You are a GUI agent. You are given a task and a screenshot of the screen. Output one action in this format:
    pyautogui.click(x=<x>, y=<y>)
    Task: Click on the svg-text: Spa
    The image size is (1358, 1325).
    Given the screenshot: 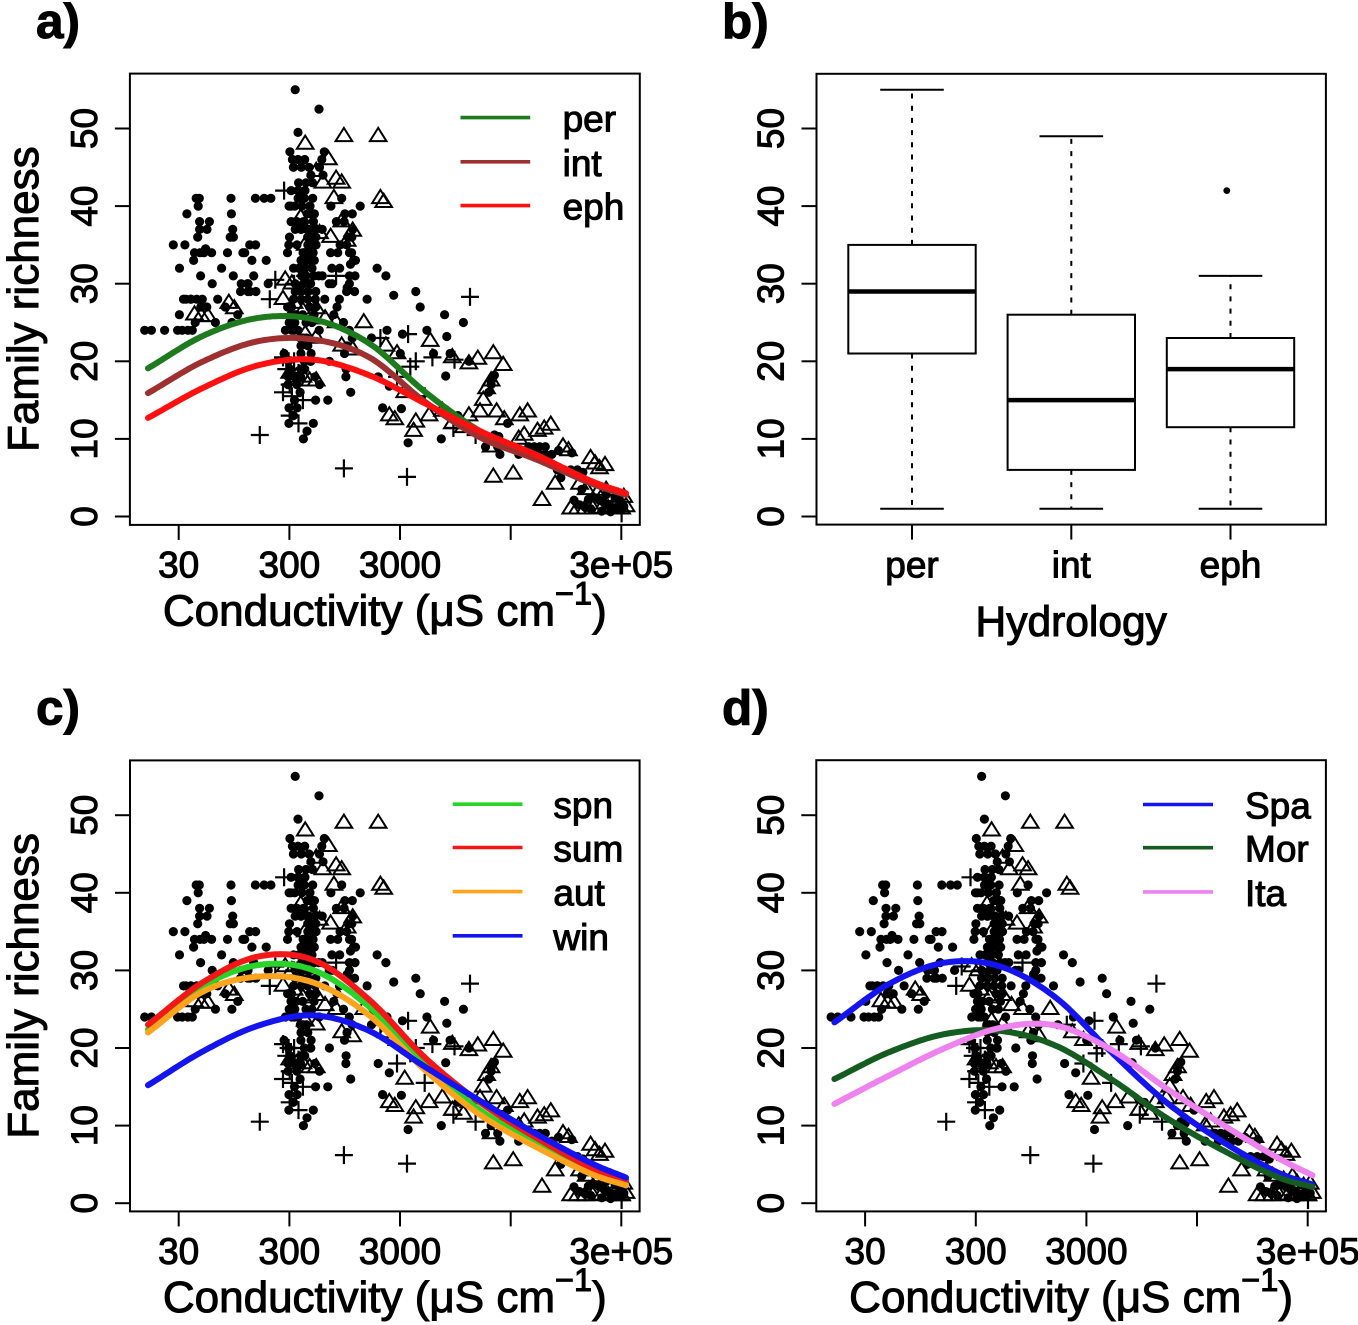 What is the action you would take?
    pyautogui.click(x=1278, y=806)
    